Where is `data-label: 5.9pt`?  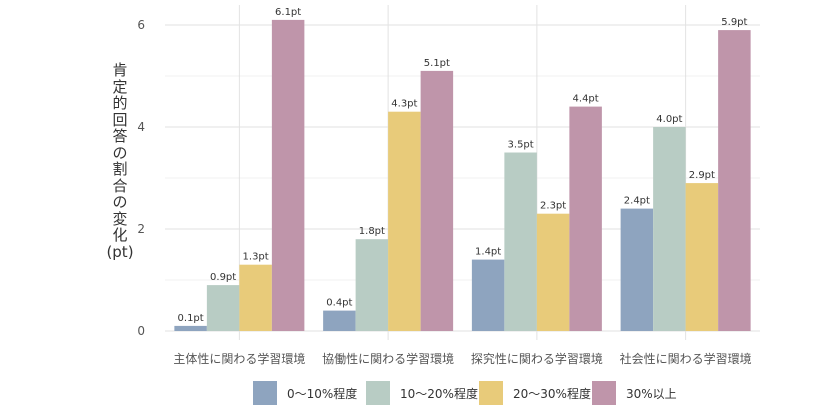 data-label: 5.9pt is located at coordinates (734, 22).